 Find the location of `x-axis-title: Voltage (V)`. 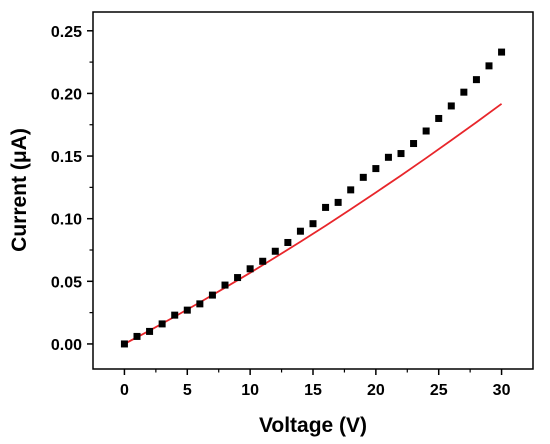

x-axis-title: Voltage (V) is located at coordinates (313, 425).